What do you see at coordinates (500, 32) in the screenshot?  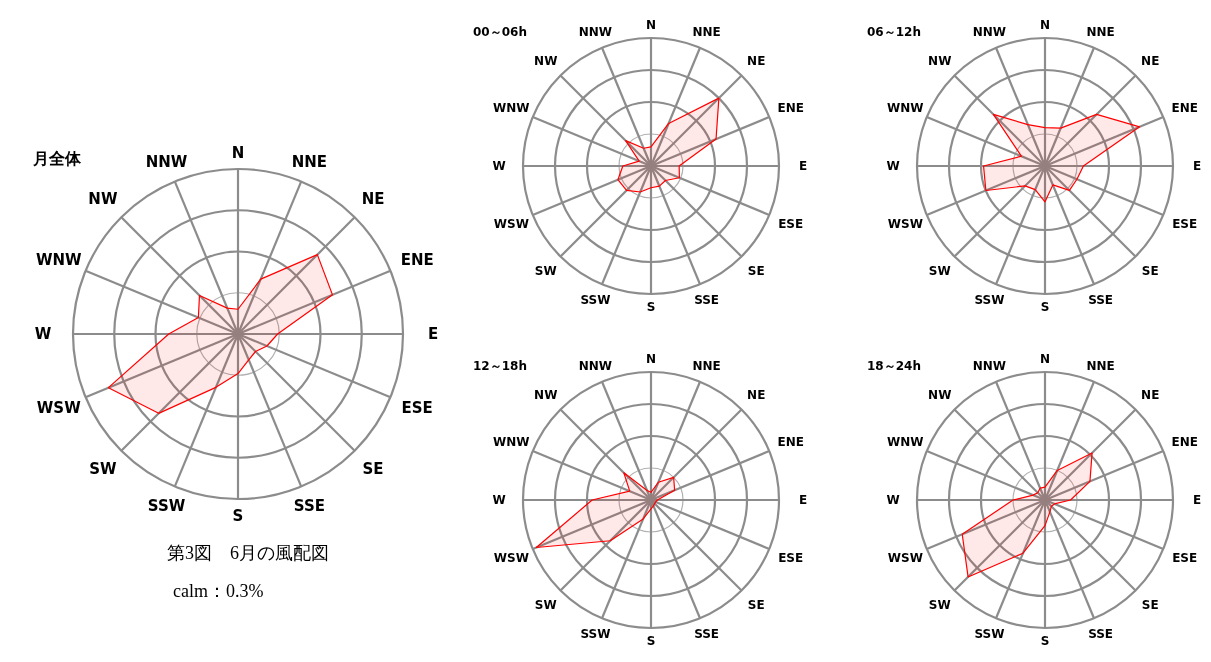 I see `chart-title: 00～06h` at bounding box center [500, 32].